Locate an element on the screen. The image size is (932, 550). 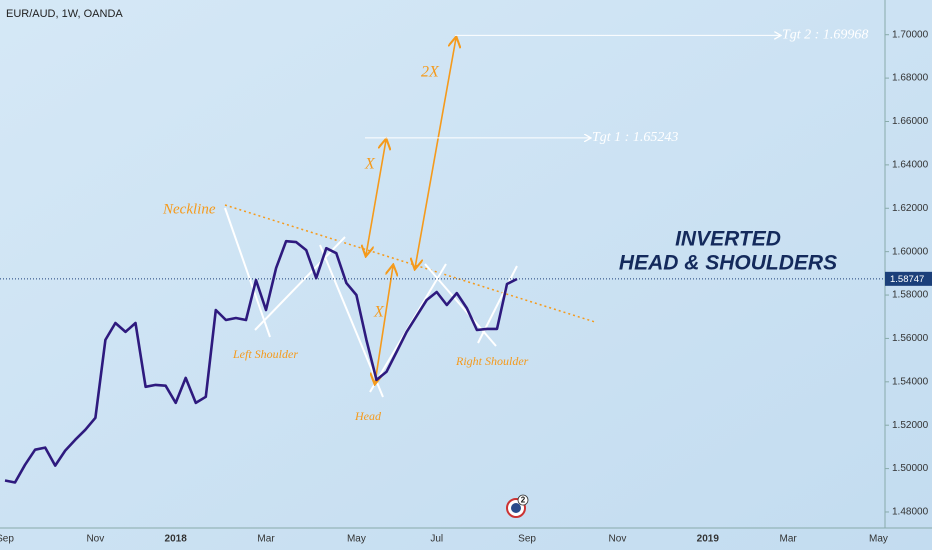
y-tick-label: 1.66000 is located at coordinates (910, 121).